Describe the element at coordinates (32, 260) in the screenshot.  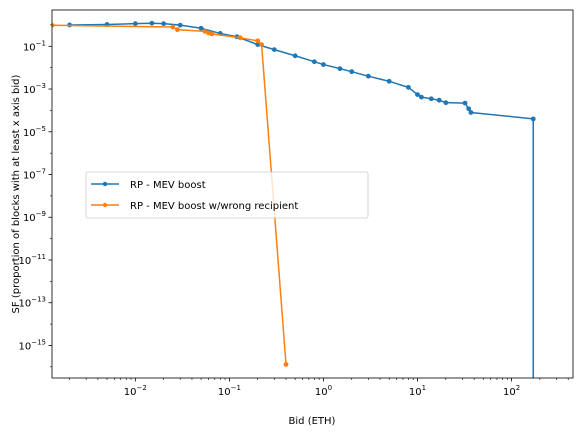
I see `y-tick-label: 10⁻¹¹` at that location.